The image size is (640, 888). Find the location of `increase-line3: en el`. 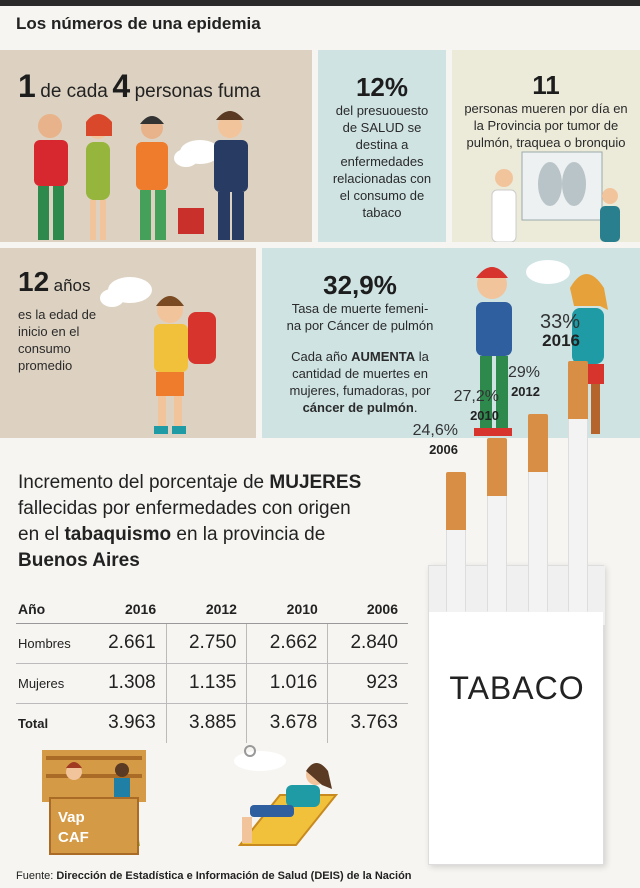

increase-line3: en el is located at coordinates (41, 534).